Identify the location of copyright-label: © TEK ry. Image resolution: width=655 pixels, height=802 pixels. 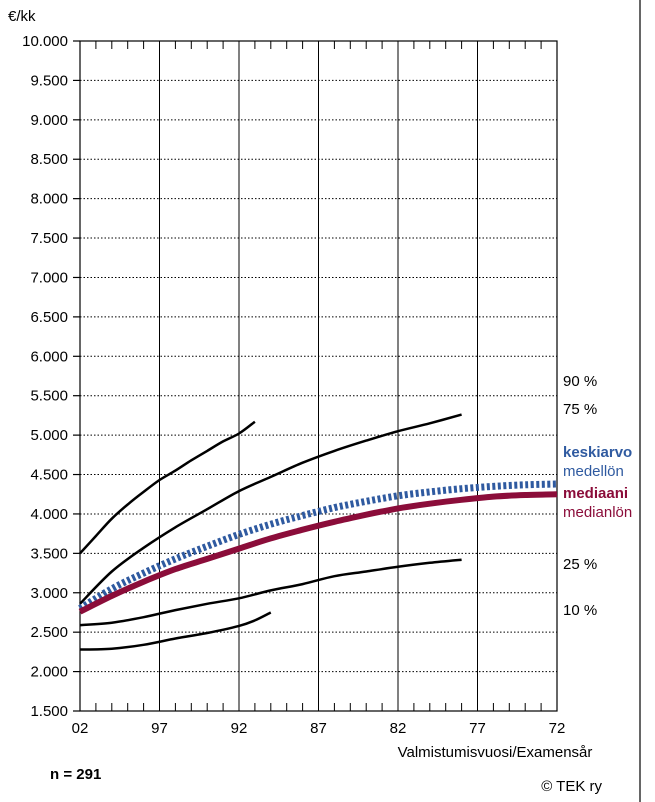
(571, 786).